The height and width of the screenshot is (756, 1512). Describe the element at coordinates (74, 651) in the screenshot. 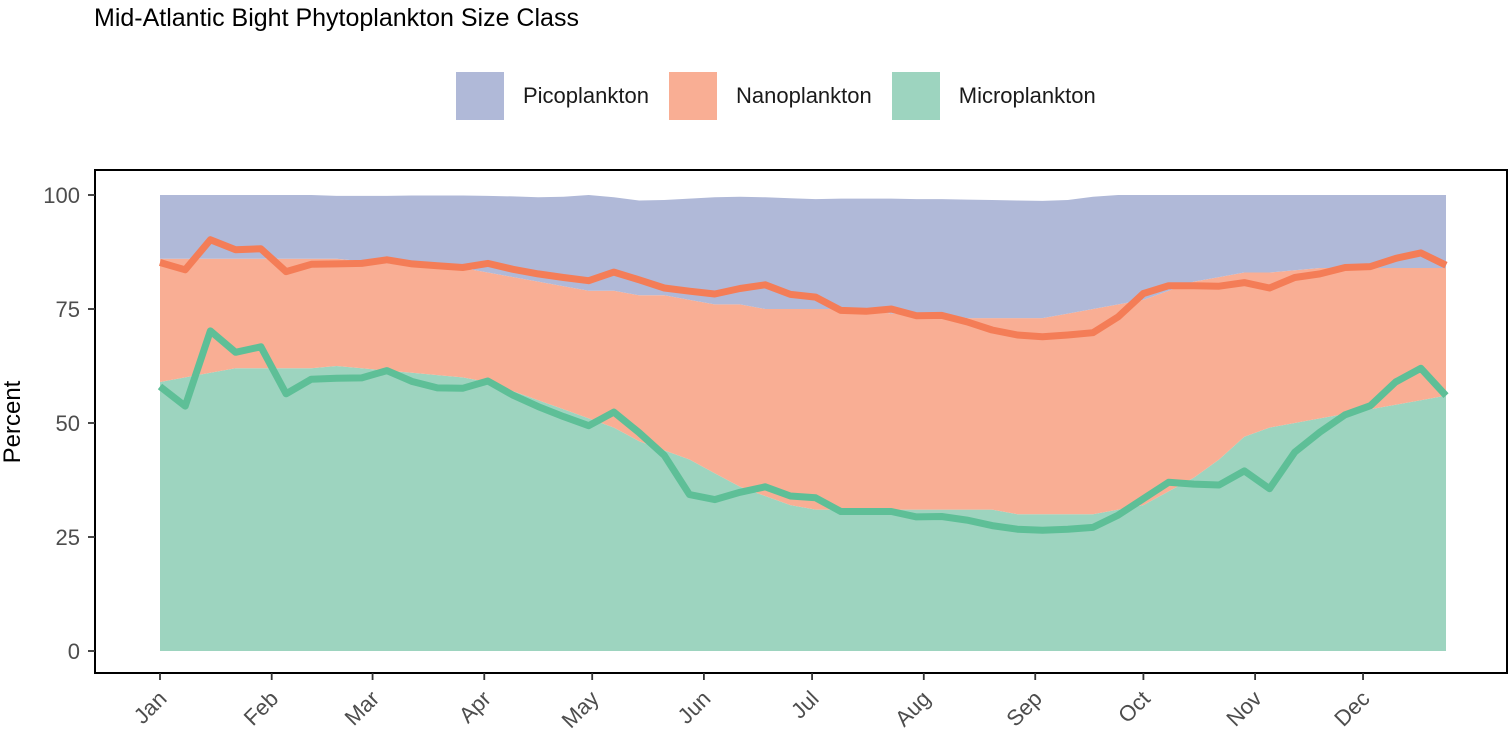

I see `y-tick-label-0: 0` at that location.